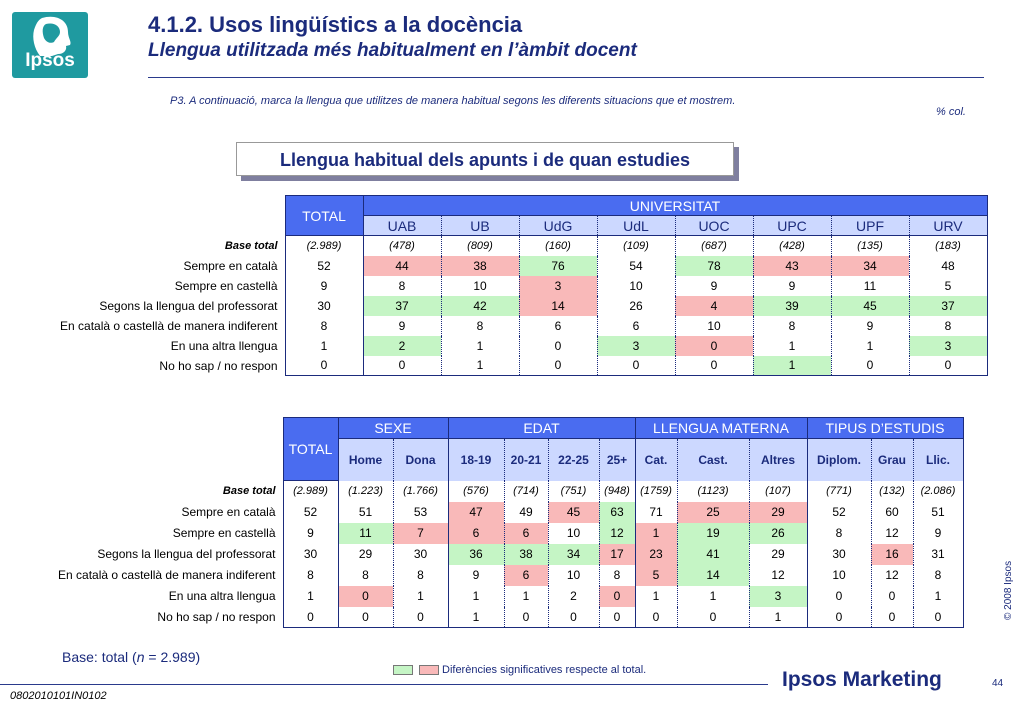  Describe the element at coordinates (557, 245) in the screenshot. I see `base-value: (160)` at that location.